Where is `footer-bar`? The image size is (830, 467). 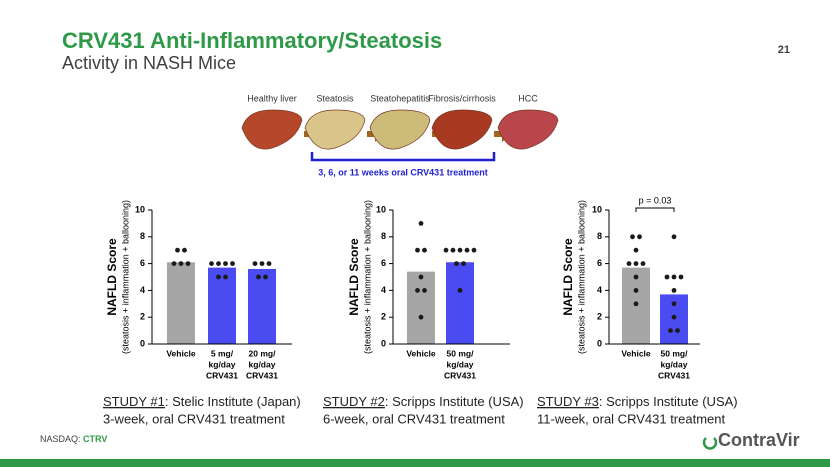 footer-bar is located at coordinates (415, 463).